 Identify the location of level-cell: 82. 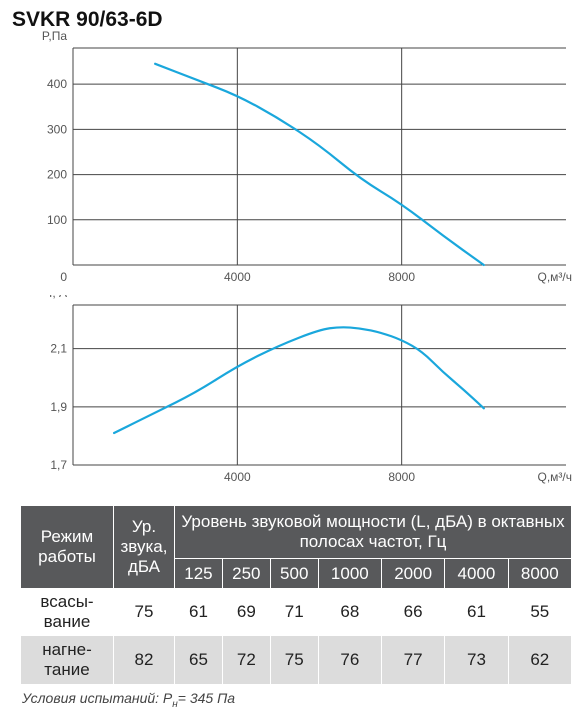
(144, 660).